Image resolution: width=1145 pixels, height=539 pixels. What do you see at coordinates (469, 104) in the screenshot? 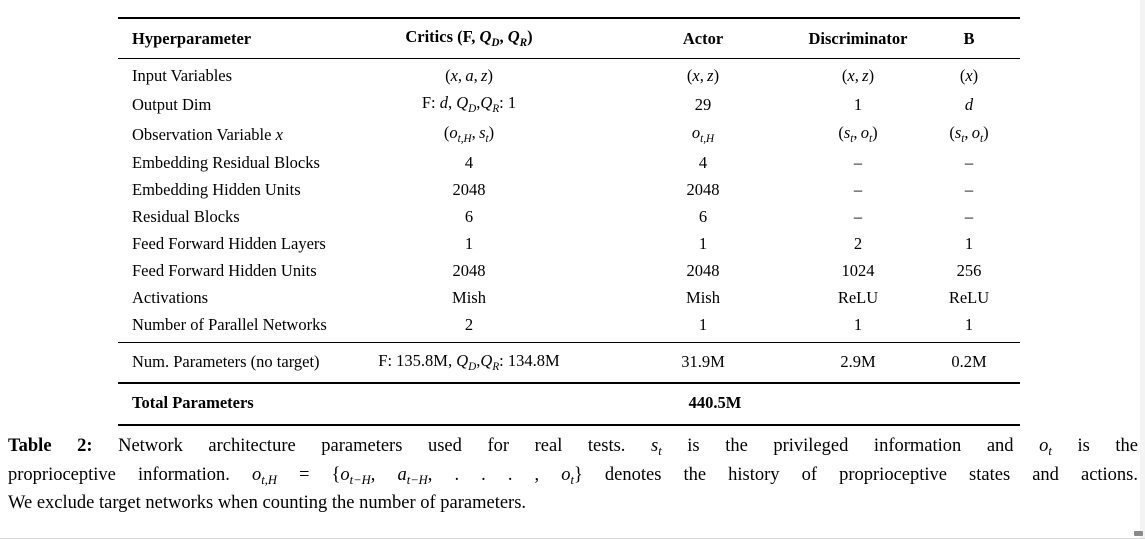
I see `cell: F: d, QD,QR: 1` at bounding box center [469, 104].